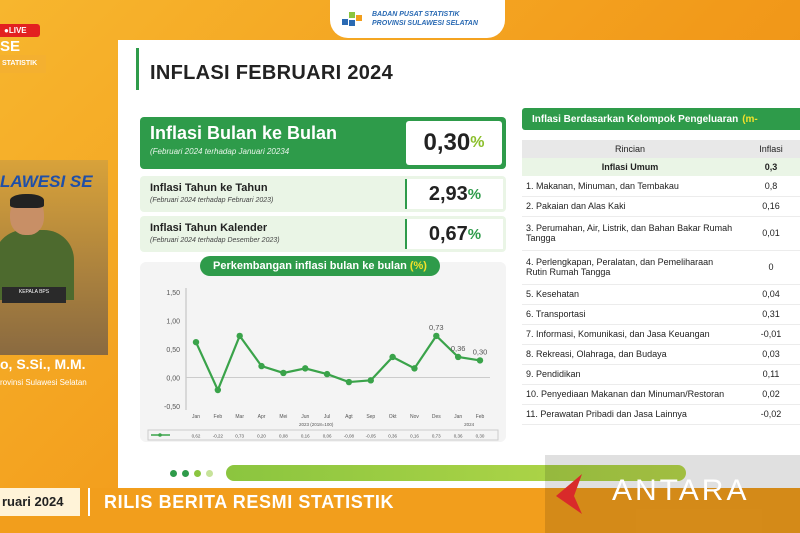 This screenshot has width=800, height=533. I want to click on stream-left-fragment: SE, so click(10, 46).